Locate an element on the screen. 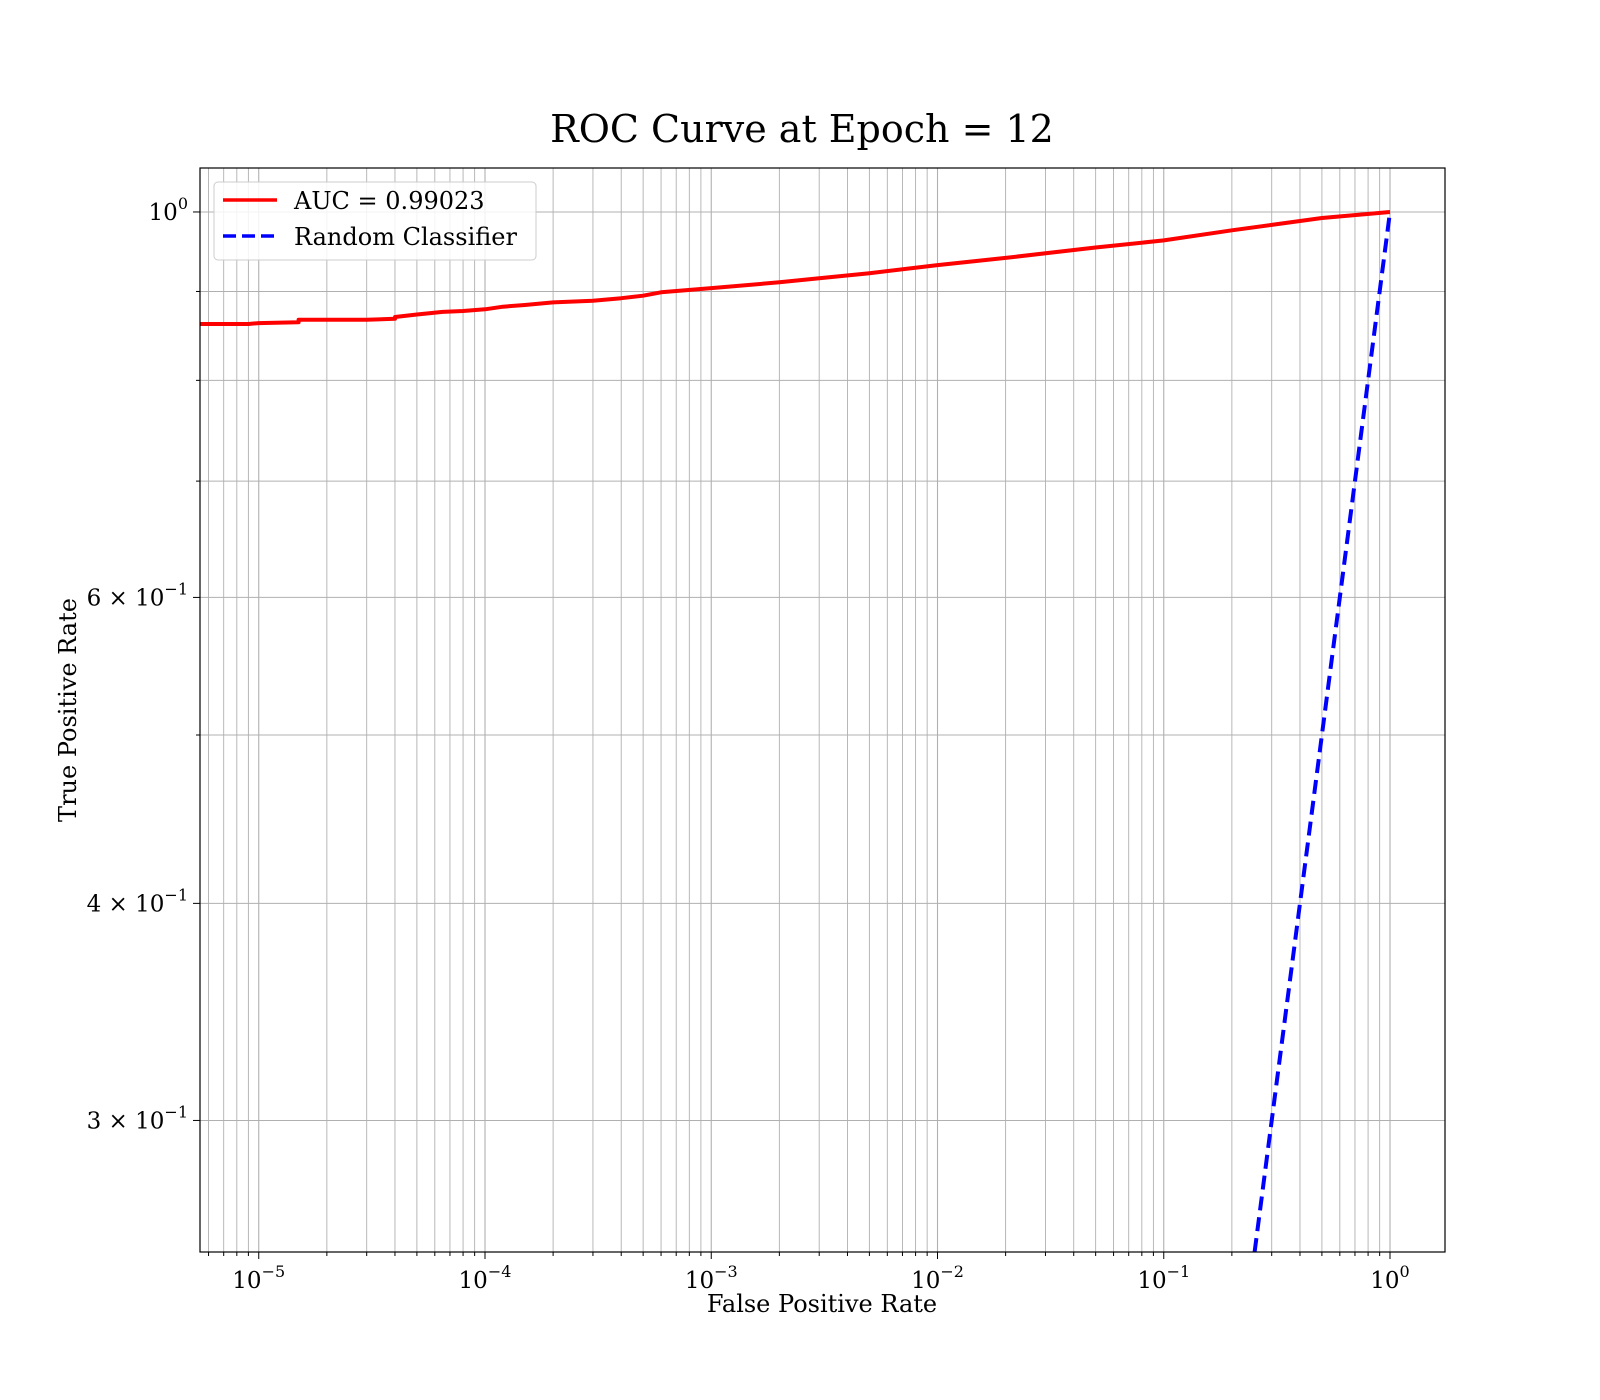 The height and width of the screenshot is (1400, 1600). x-tick-label: 10⁻³ is located at coordinates (711, 1278).